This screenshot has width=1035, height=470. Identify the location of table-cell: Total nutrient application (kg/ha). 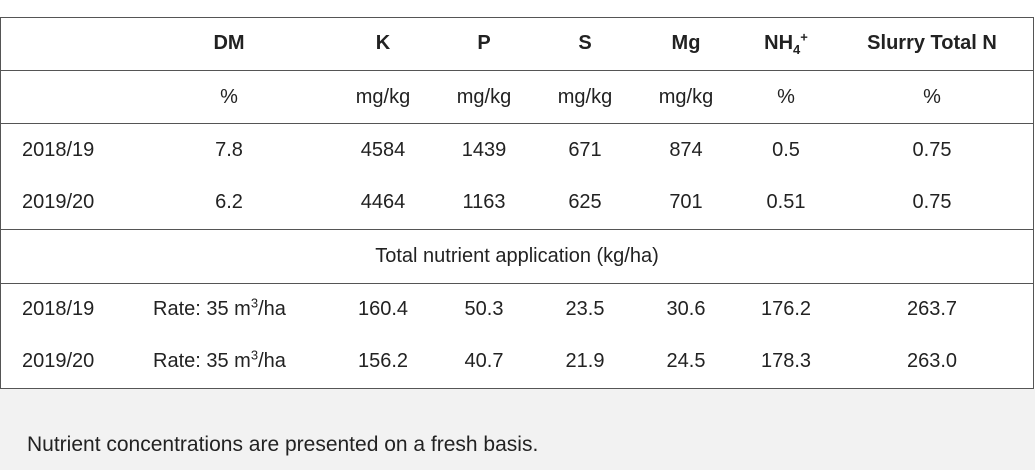
(517, 256).